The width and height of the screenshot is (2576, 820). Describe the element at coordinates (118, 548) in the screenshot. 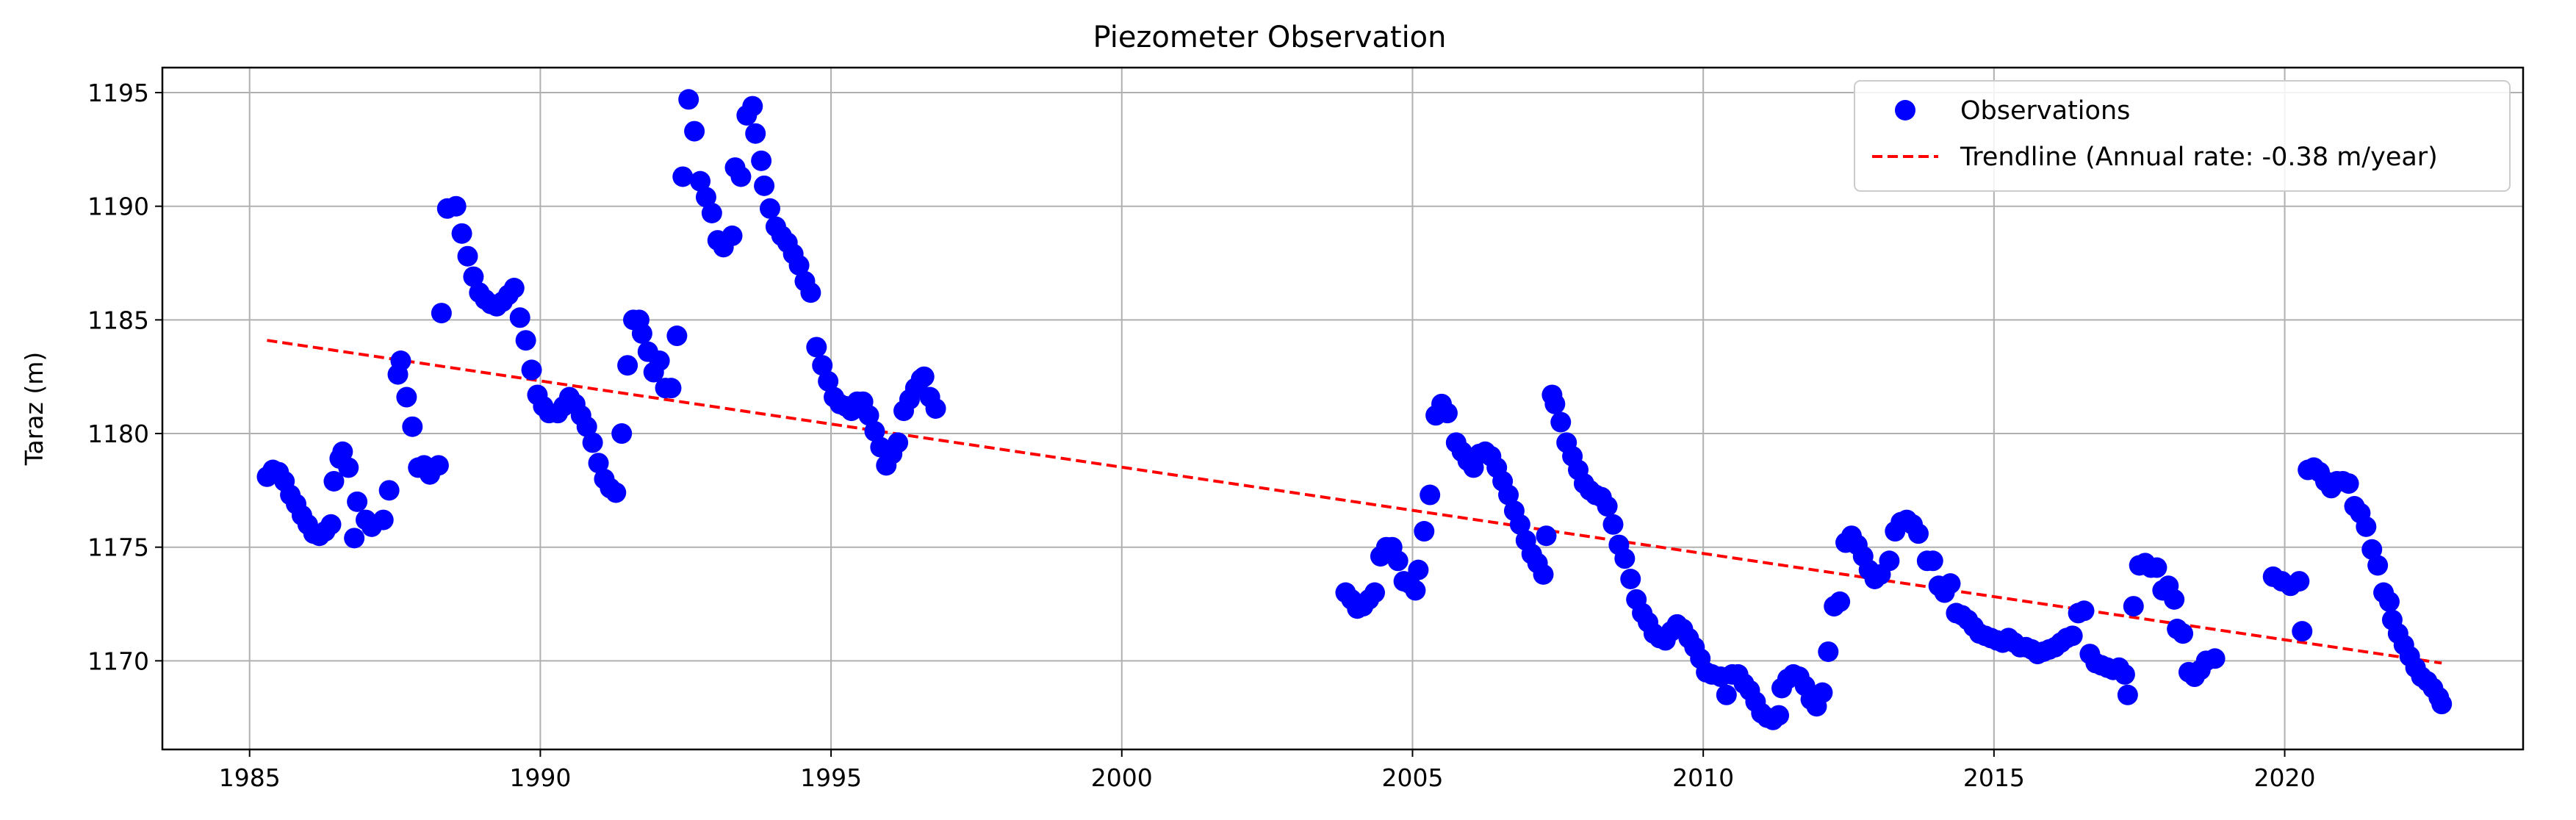

I see `y-tick-label: 1175` at that location.